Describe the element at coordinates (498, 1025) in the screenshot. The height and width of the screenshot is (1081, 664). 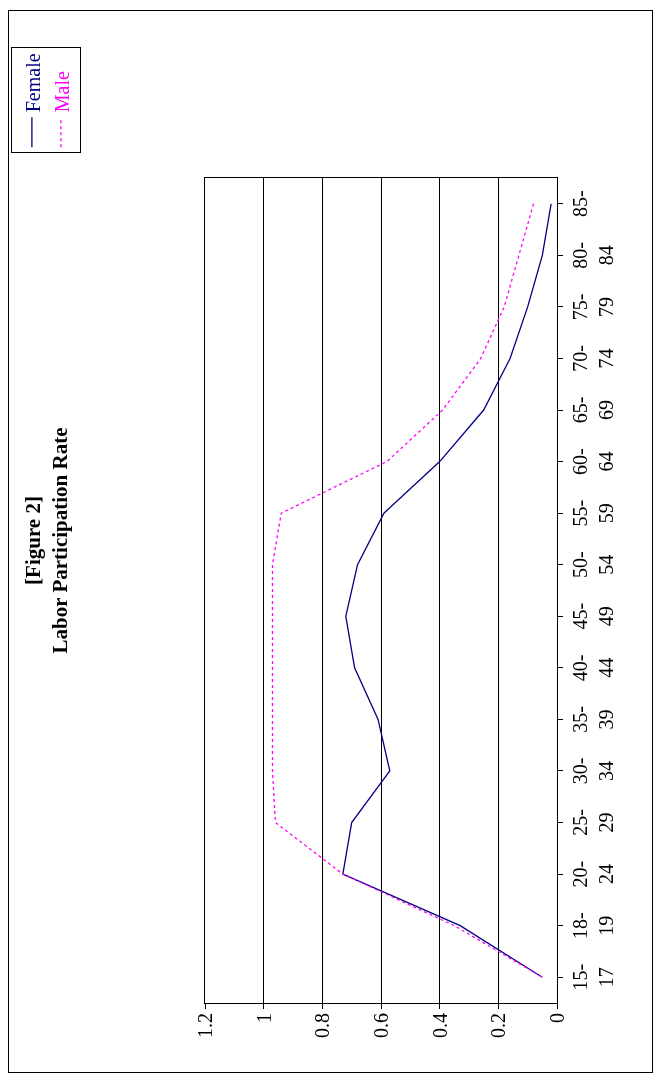
I see `x-tick-label: 0.2` at that location.